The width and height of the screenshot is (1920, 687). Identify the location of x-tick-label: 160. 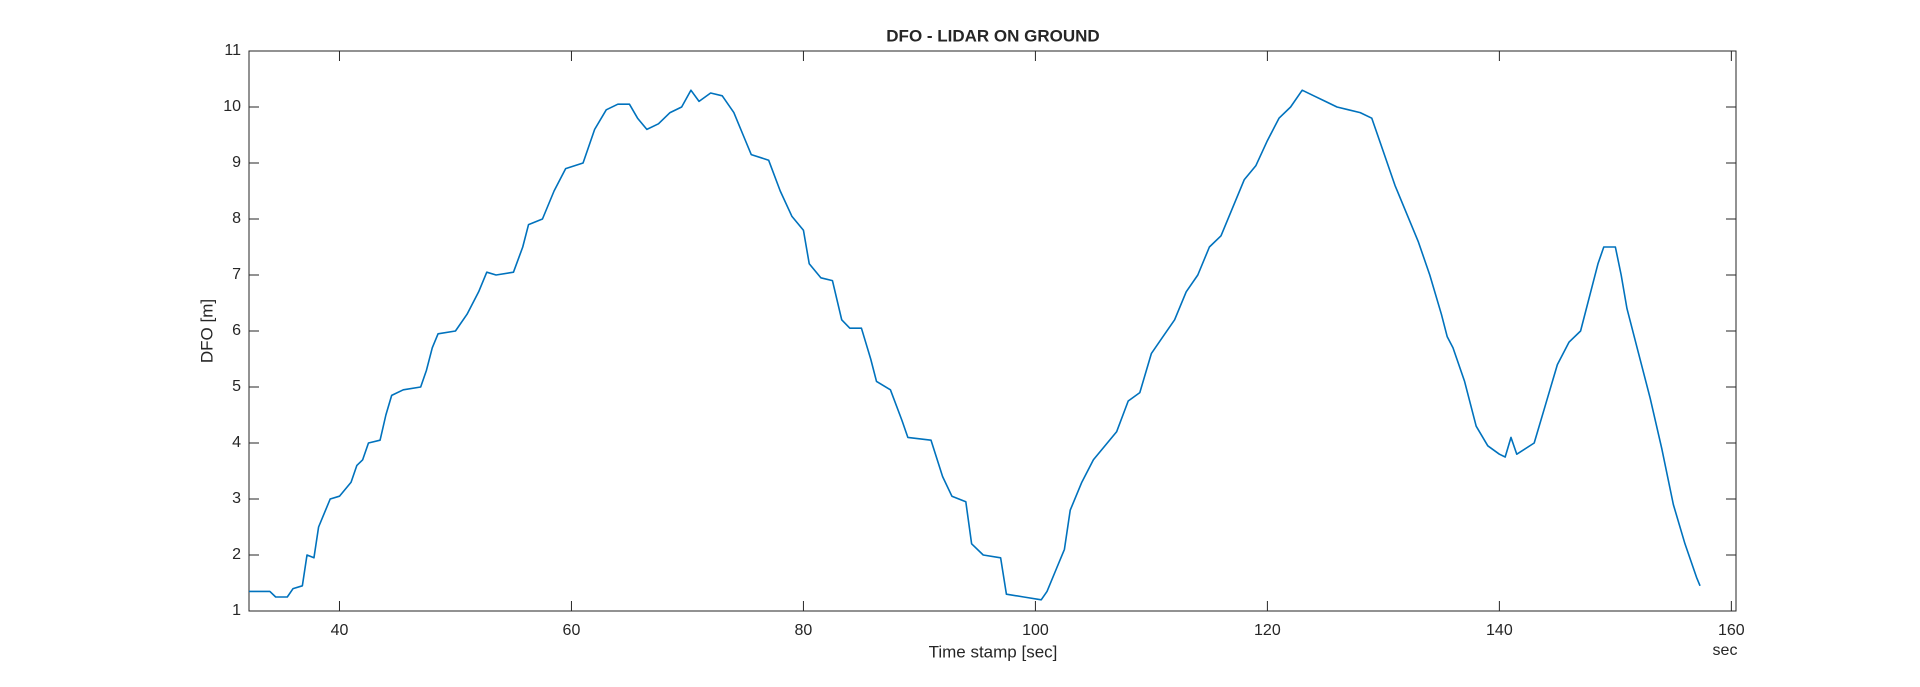
(1731, 630).